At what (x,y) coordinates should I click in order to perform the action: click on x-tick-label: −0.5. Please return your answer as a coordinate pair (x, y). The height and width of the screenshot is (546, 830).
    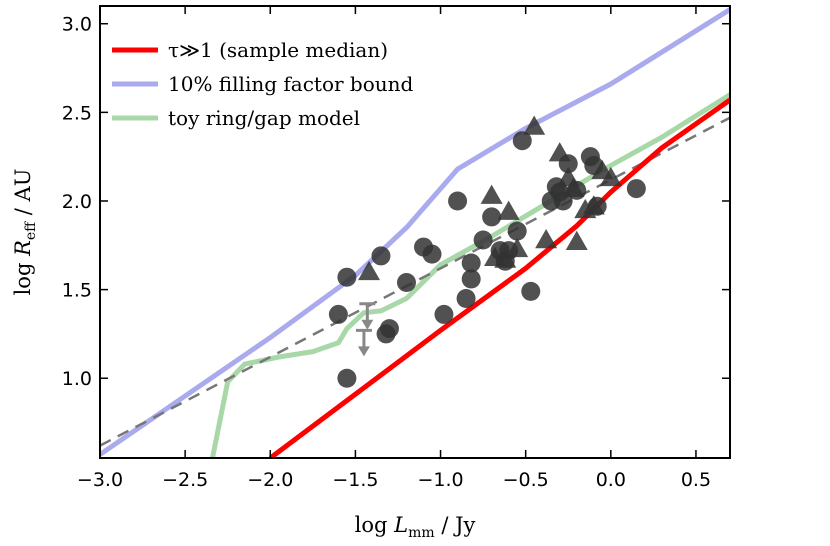
    Looking at the image, I should click on (526, 480).